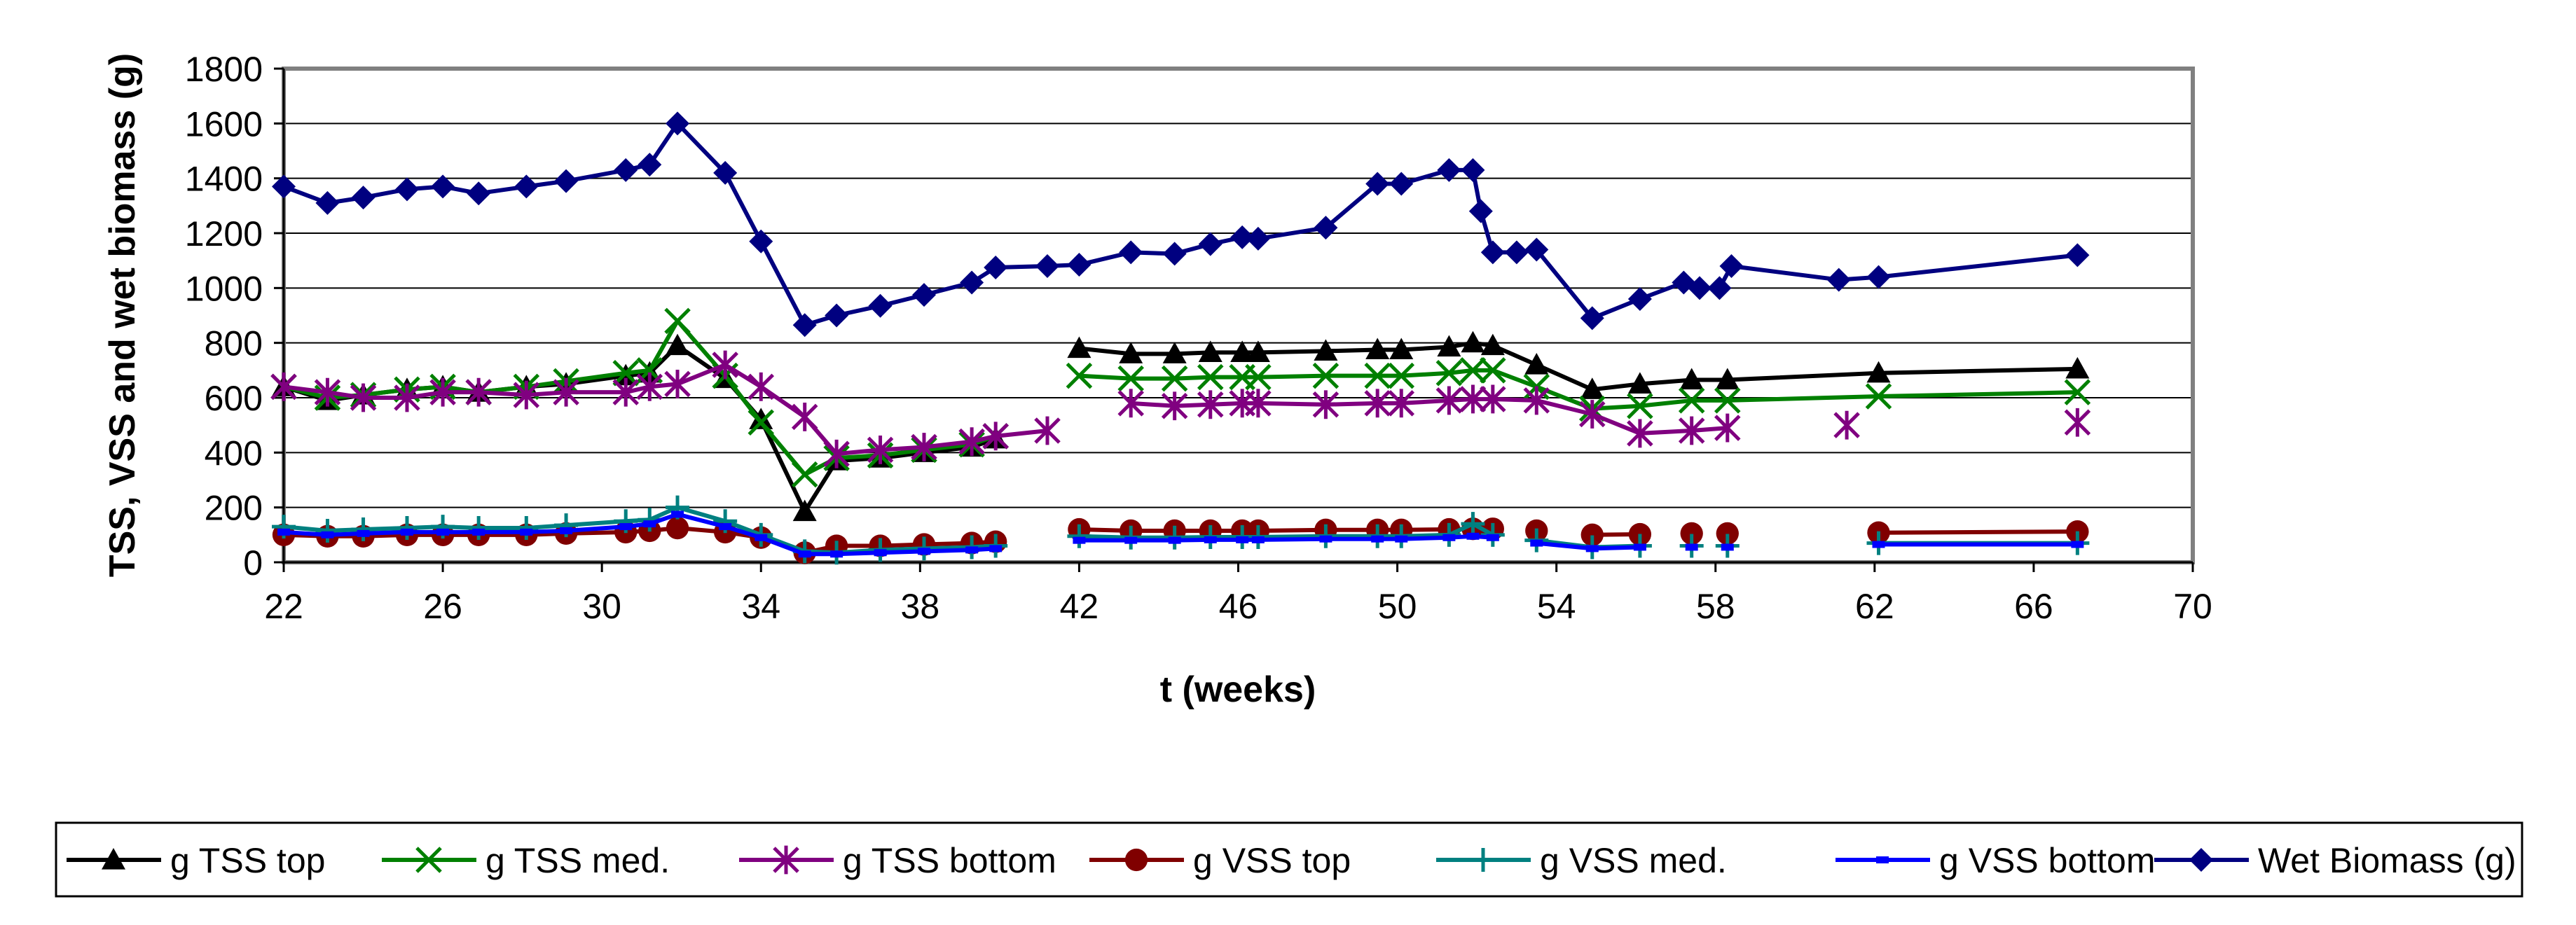 This screenshot has width=2576, height=925. I want to click on legend-label: g TSS bottom, so click(949, 860).